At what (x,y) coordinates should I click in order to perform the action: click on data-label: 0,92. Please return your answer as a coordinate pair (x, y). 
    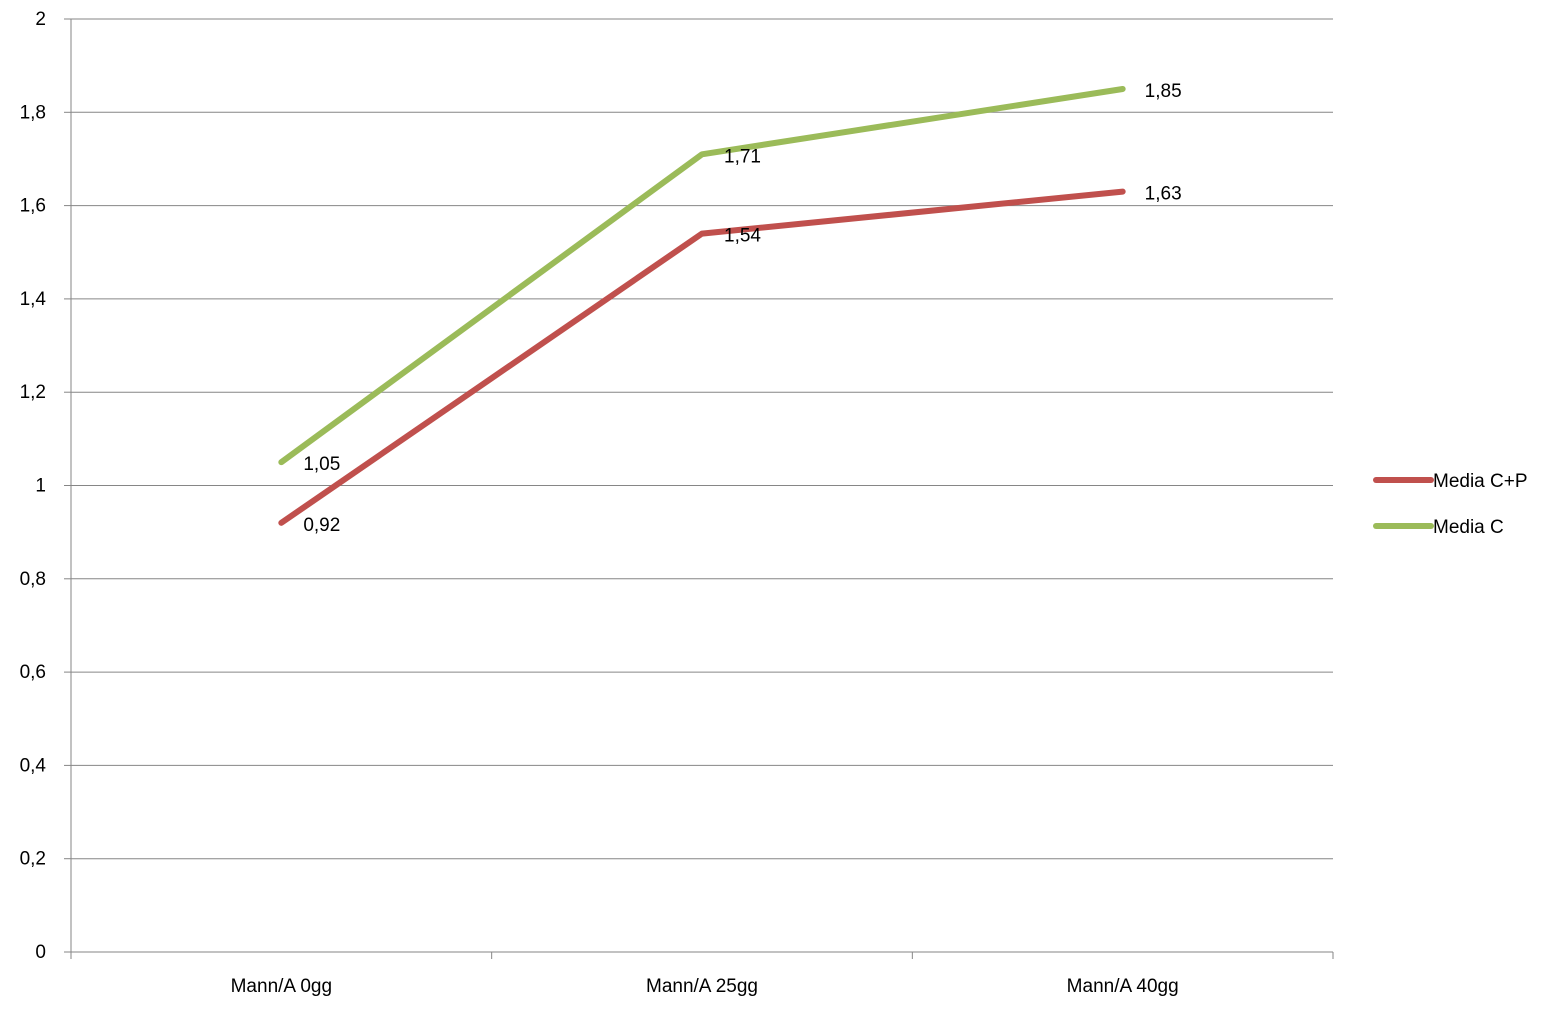
    Looking at the image, I should click on (321, 525).